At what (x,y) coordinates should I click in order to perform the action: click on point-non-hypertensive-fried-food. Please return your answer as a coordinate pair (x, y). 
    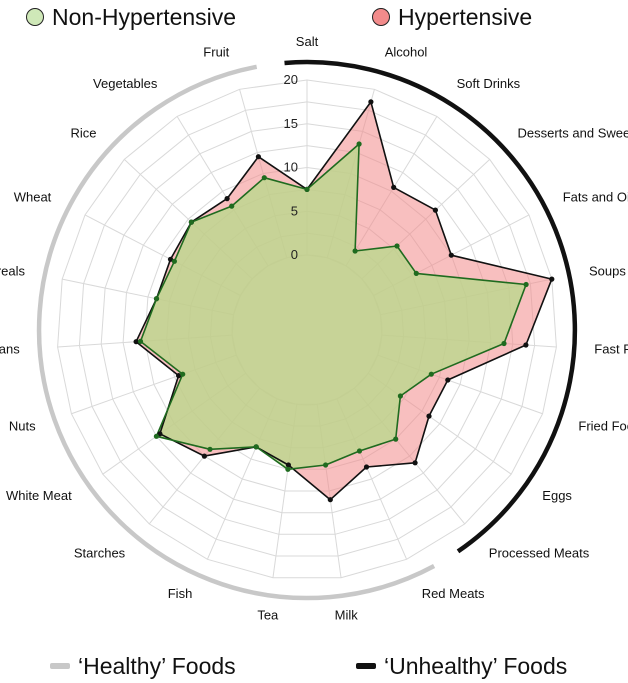
    Looking at the image, I should click on (431, 374).